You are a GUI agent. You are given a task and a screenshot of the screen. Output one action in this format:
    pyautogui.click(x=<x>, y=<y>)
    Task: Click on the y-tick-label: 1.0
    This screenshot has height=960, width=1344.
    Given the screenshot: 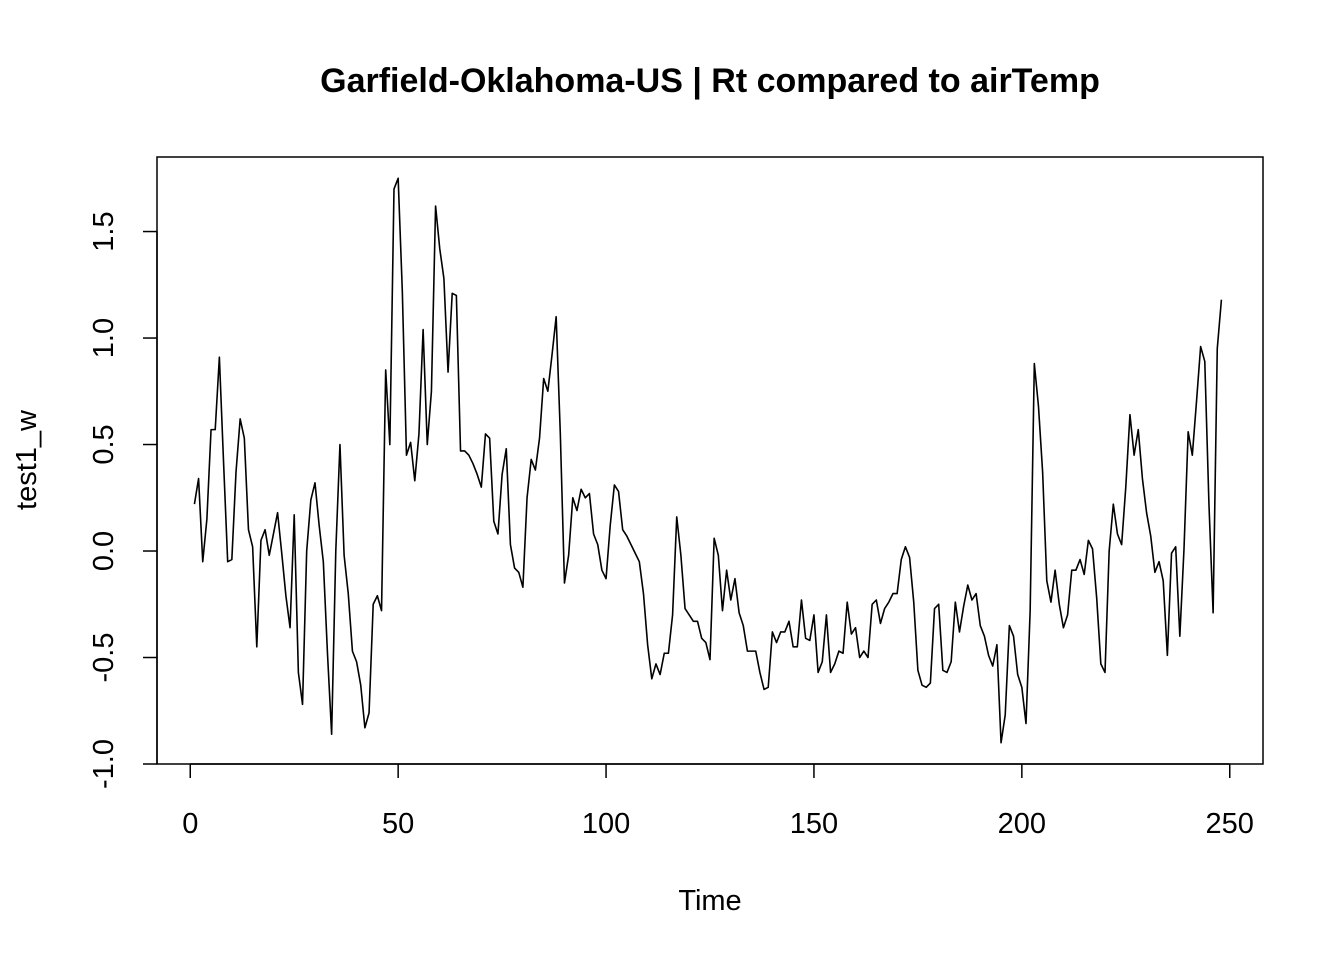 What is the action you would take?
    pyautogui.click(x=104, y=338)
    